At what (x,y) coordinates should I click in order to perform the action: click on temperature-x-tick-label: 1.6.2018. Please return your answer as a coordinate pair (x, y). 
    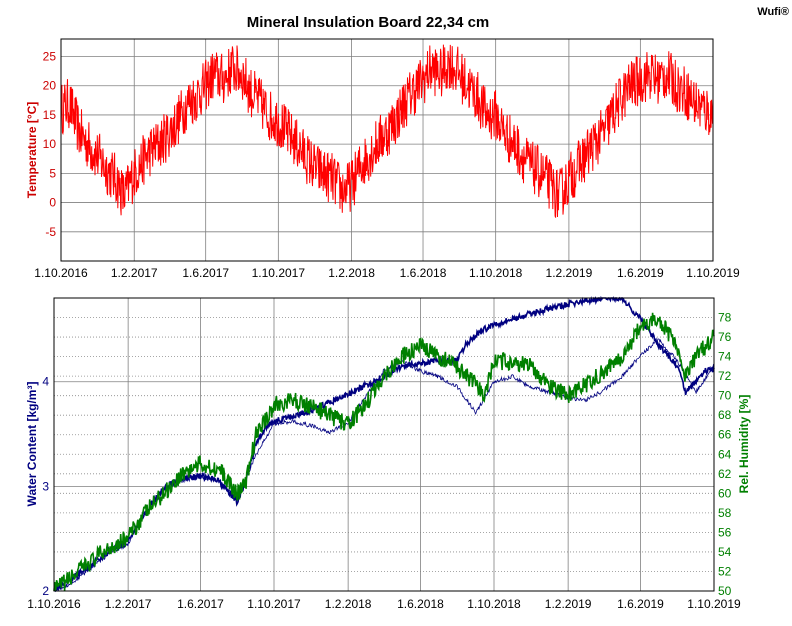
    Looking at the image, I should click on (423, 273).